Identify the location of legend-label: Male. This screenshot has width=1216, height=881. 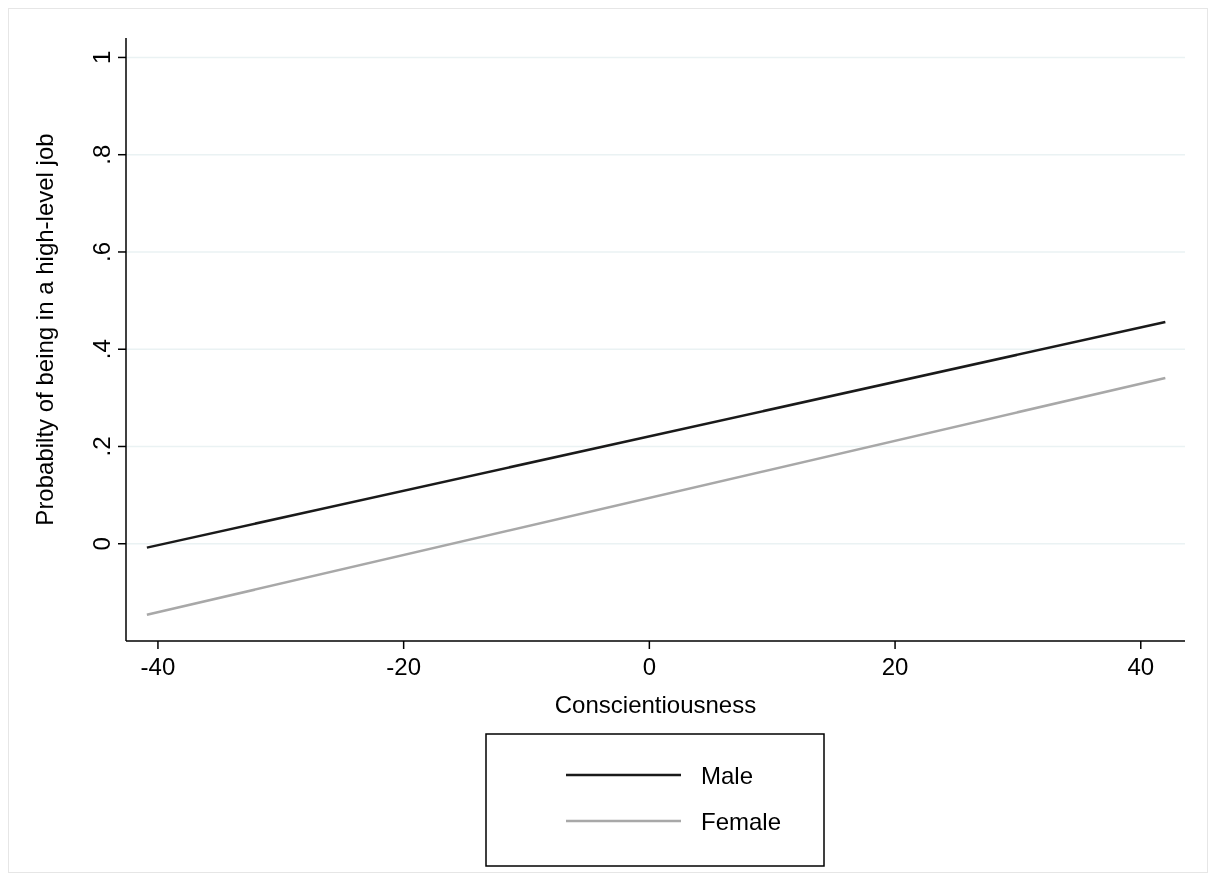
(727, 775).